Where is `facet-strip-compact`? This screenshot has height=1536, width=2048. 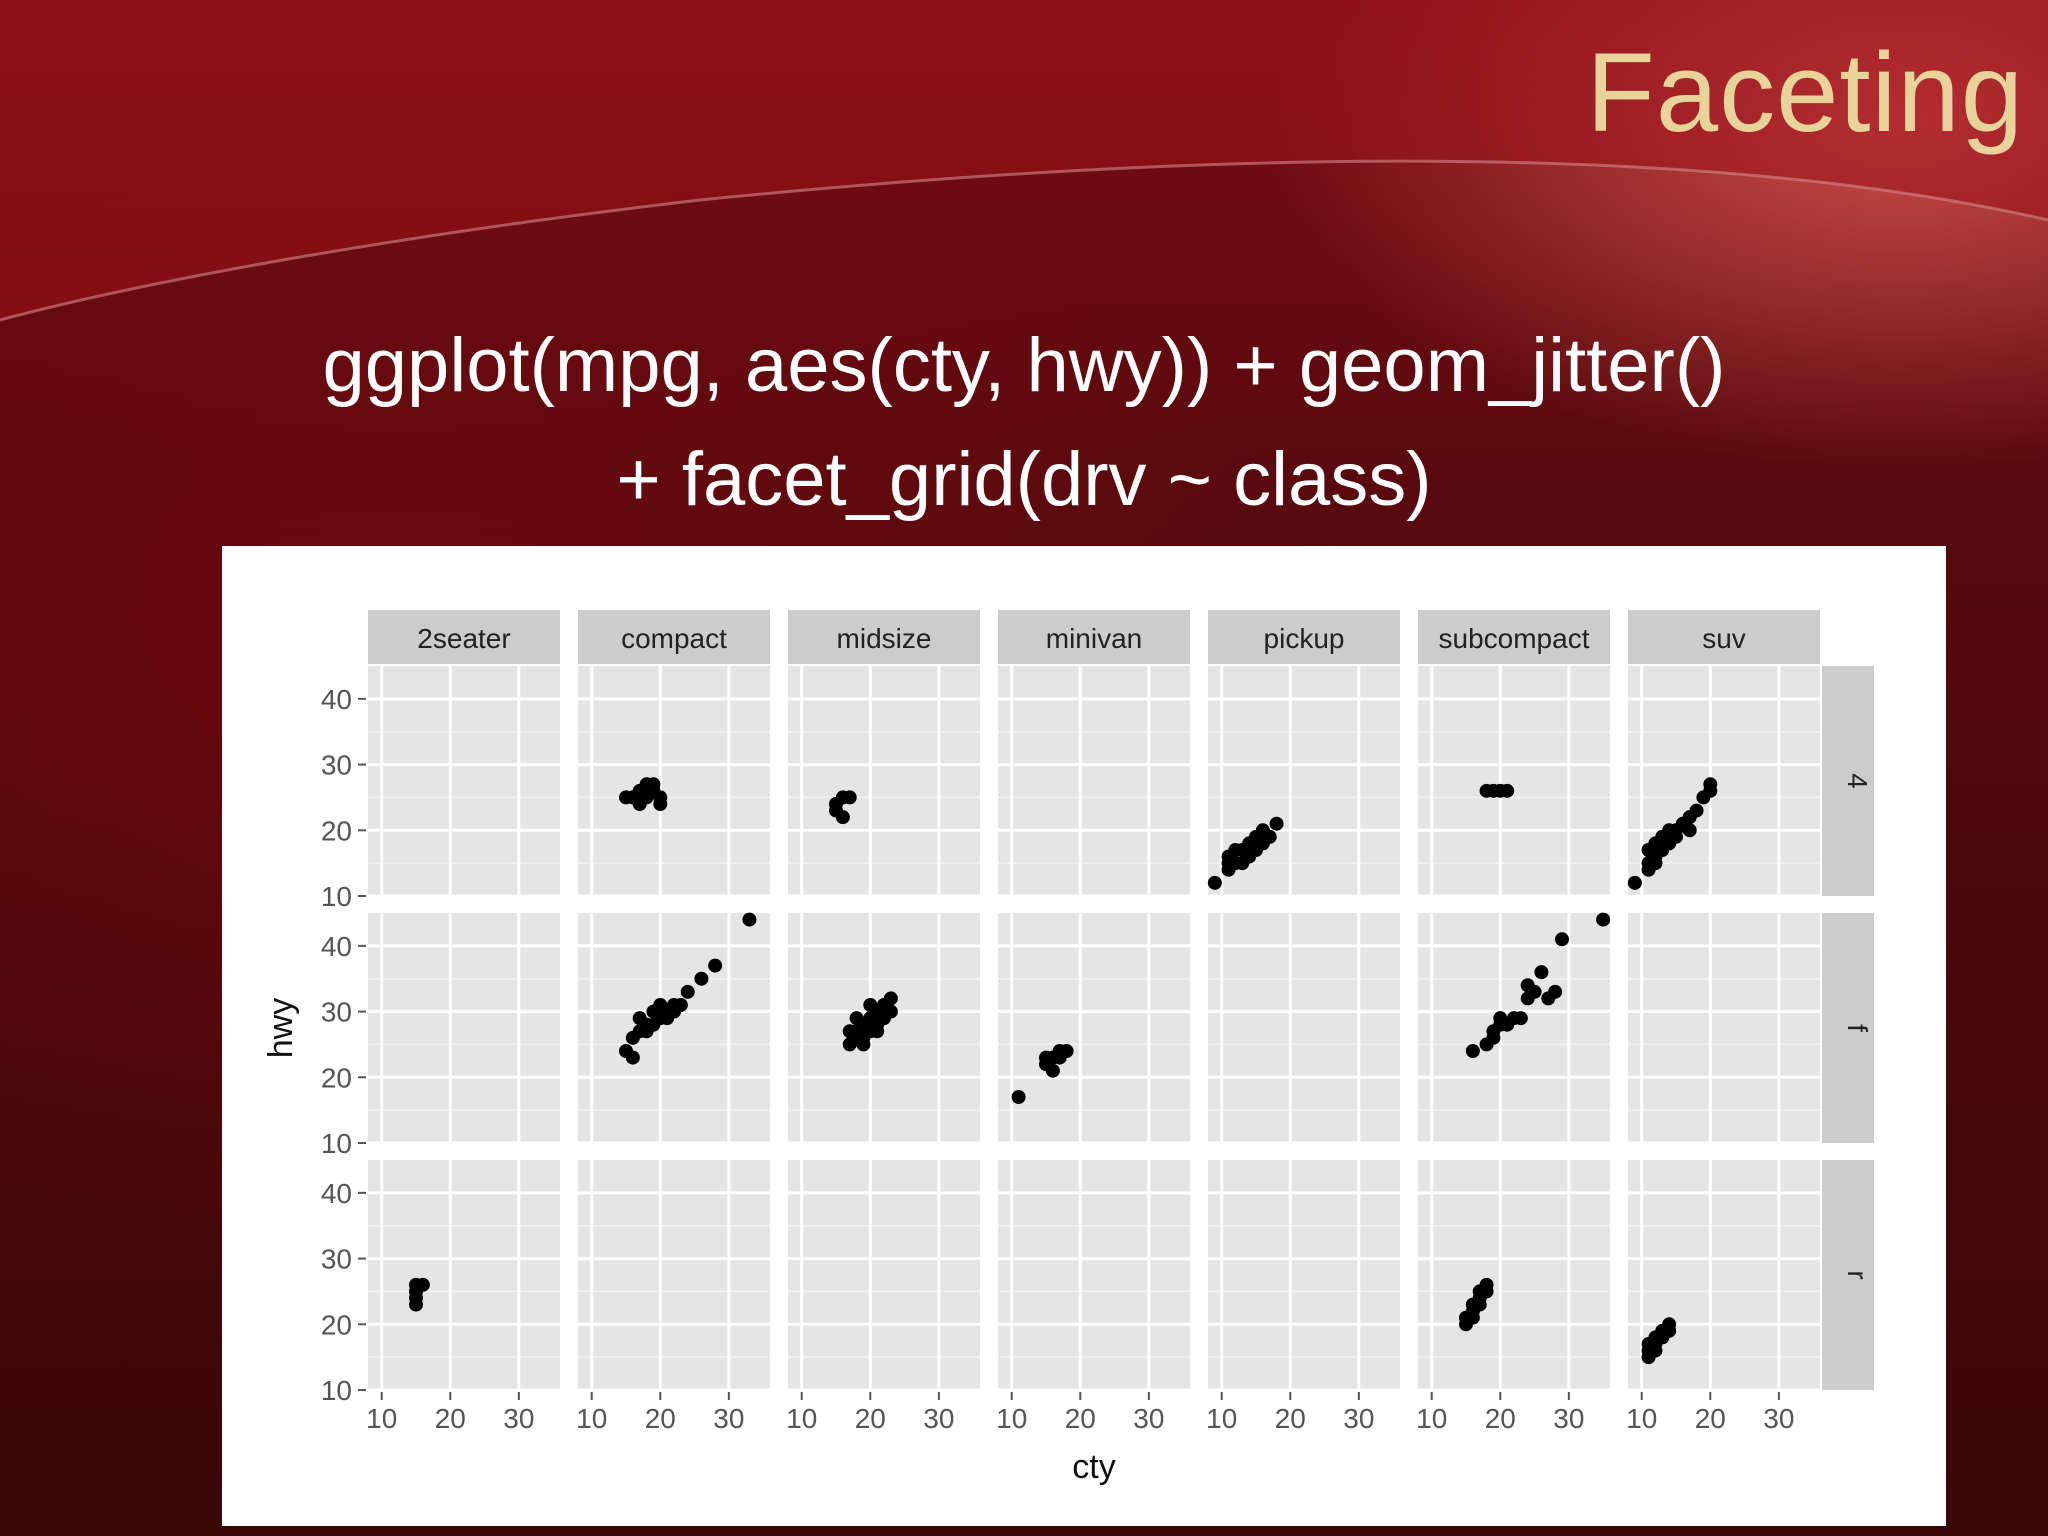 facet-strip-compact is located at coordinates (674, 637).